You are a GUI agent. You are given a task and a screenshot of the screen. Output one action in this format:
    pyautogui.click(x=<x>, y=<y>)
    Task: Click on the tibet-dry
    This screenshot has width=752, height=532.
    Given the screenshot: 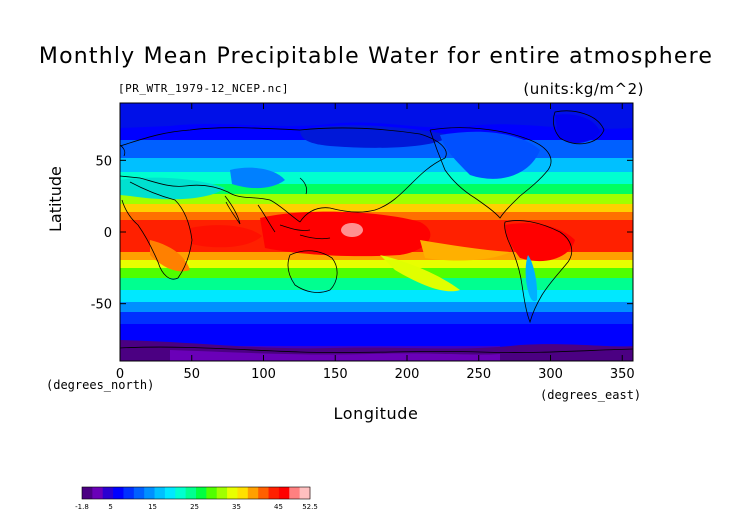 What is the action you would take?
    pyautogui.click(x=257, y=178)
    